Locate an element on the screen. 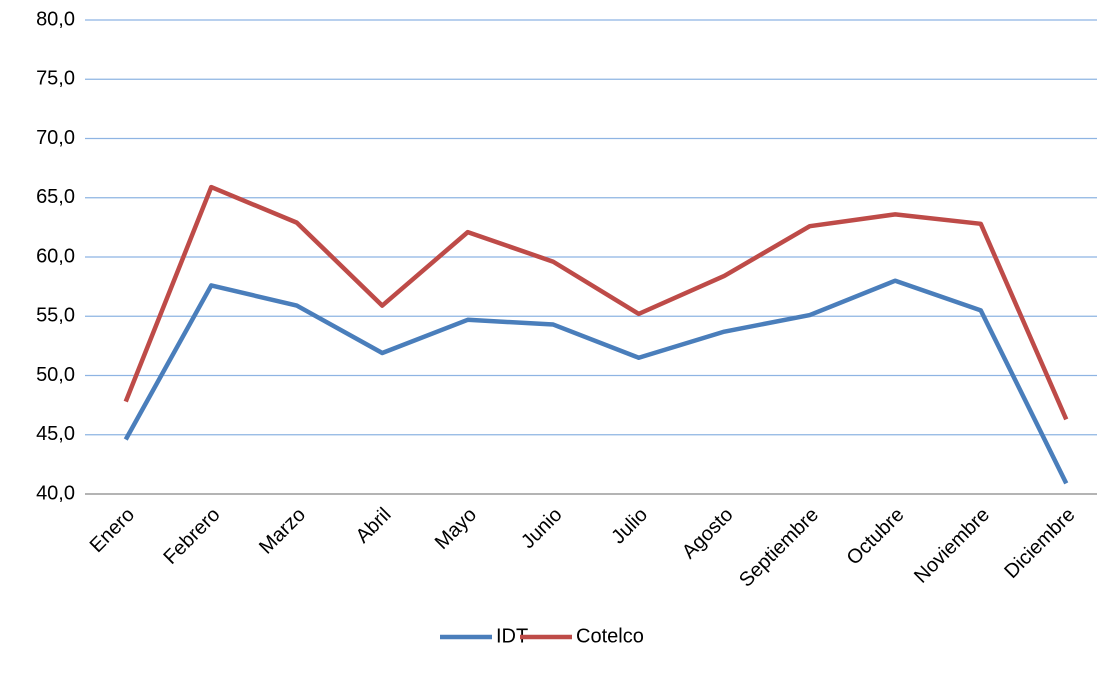 Image resolution: width=1097 pixels, height=675 pixels. x-tick-label: Septiembre is located at coordinates (779, 548).